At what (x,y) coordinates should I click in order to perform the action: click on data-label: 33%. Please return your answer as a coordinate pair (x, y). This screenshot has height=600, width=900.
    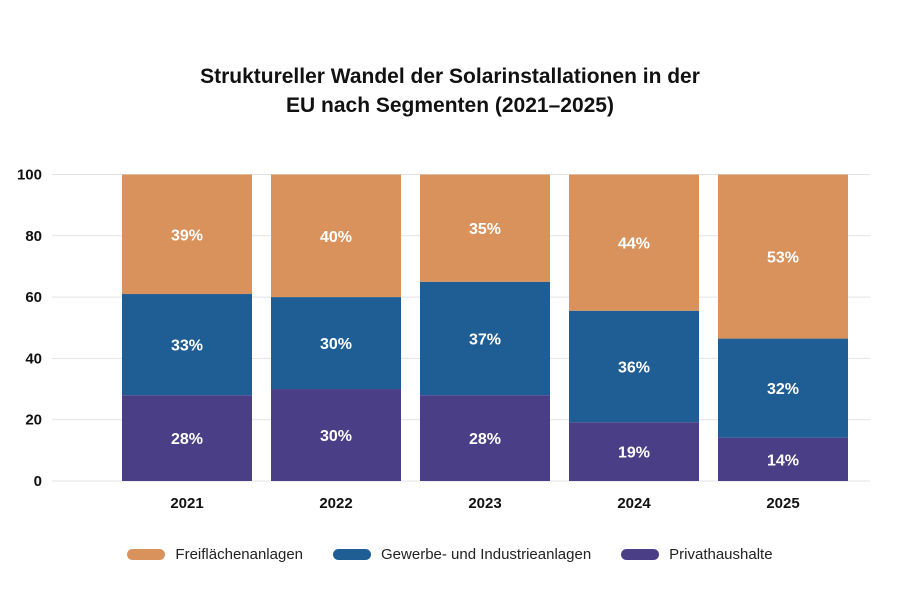
    Looking at the image, I should click on (187, 346).